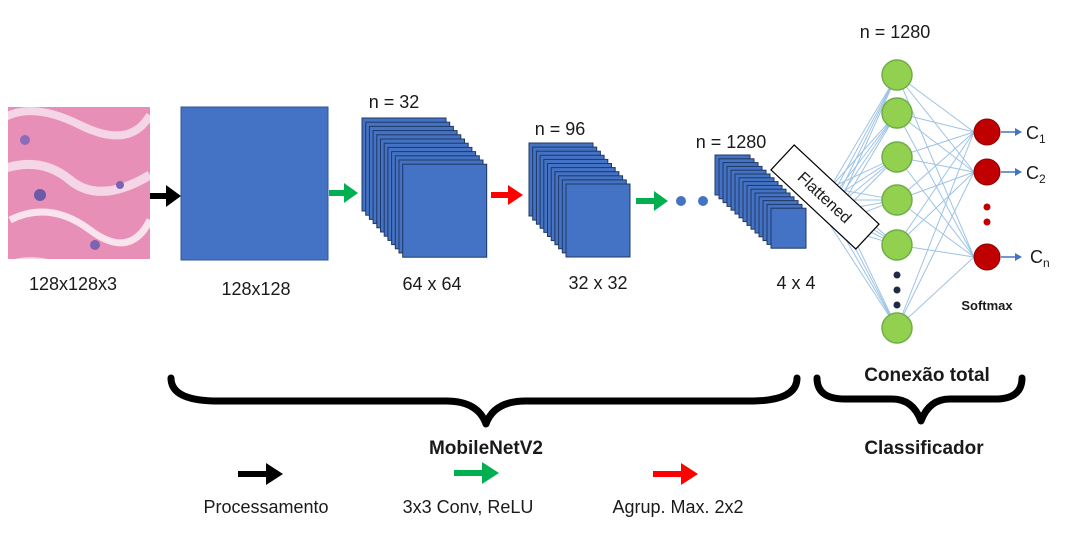 This screenshot has height=536, width=1072. I want to click on layer-64x64-stack, so click(424, 187).